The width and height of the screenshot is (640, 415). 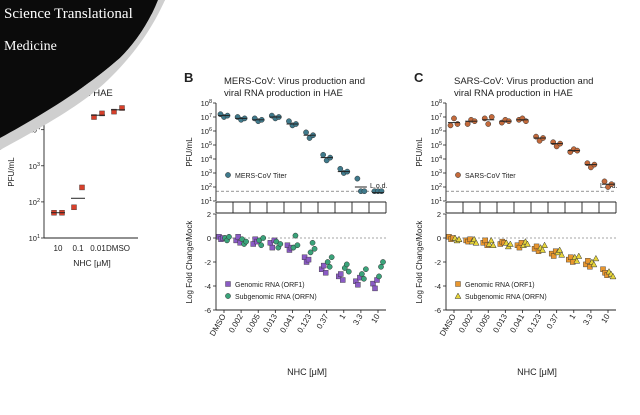 I want to click on legend-genomic-marker-B, so click(x=228, y=284).